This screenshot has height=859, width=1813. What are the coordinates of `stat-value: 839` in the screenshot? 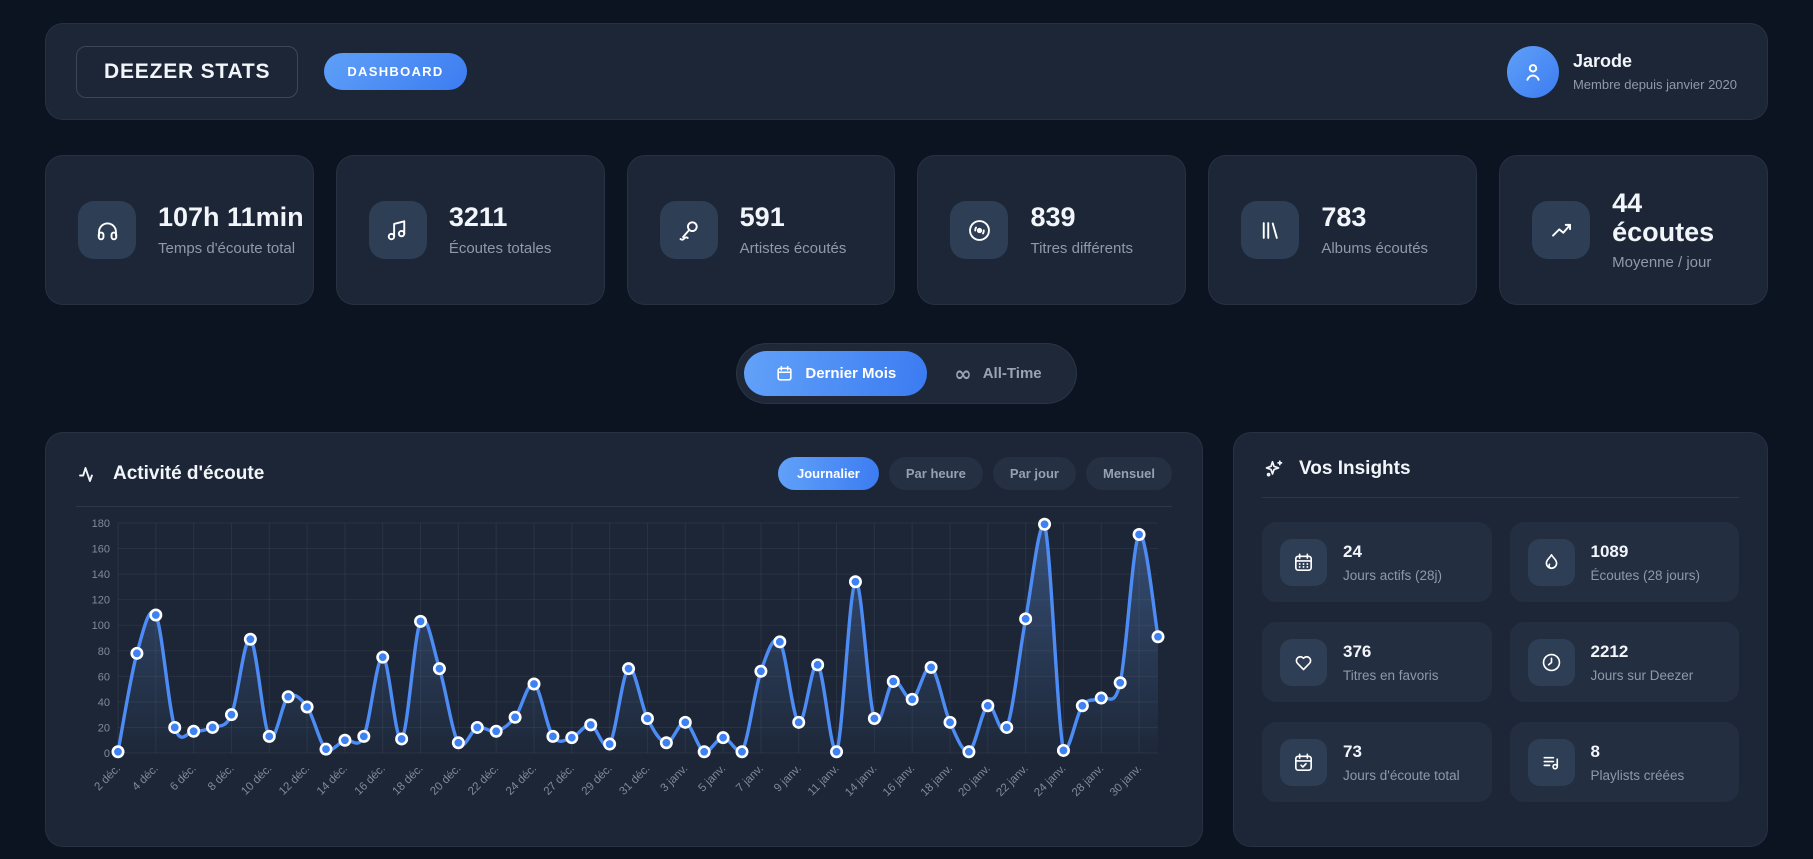 It's located at (1053, 217).